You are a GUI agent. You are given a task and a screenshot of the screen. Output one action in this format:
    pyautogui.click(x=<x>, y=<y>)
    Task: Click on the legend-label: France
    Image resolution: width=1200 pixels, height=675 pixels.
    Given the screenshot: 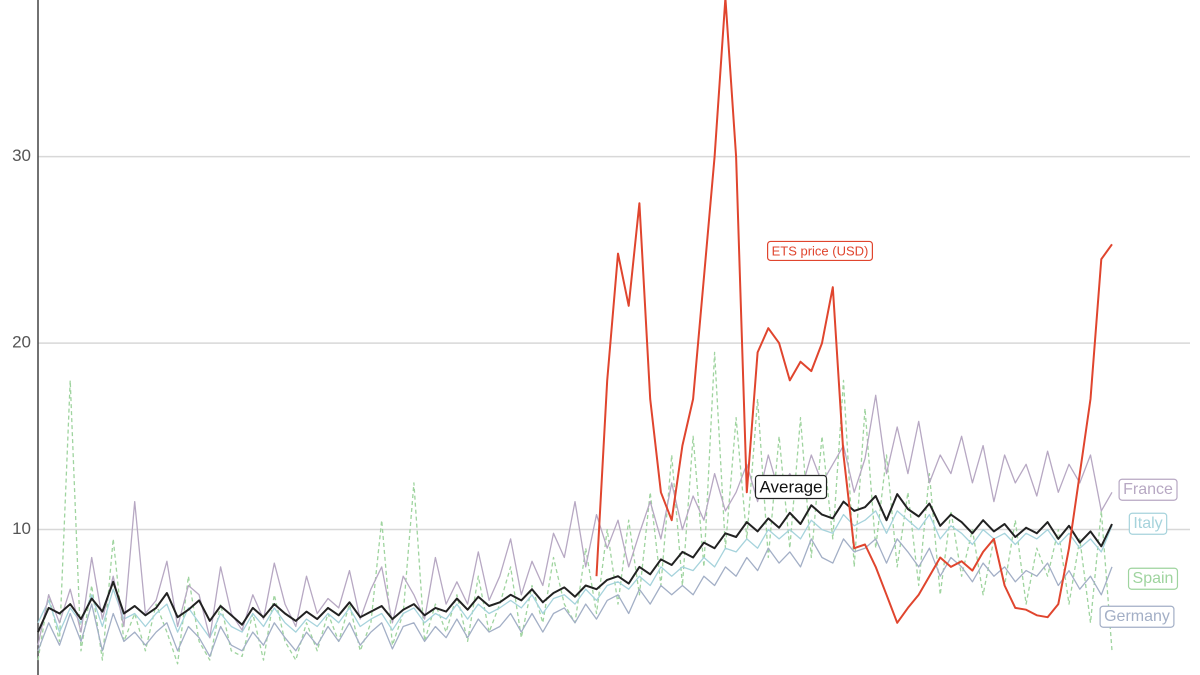 What is the action you would take?
    pyautogui.click(x=1148, y=489)
    